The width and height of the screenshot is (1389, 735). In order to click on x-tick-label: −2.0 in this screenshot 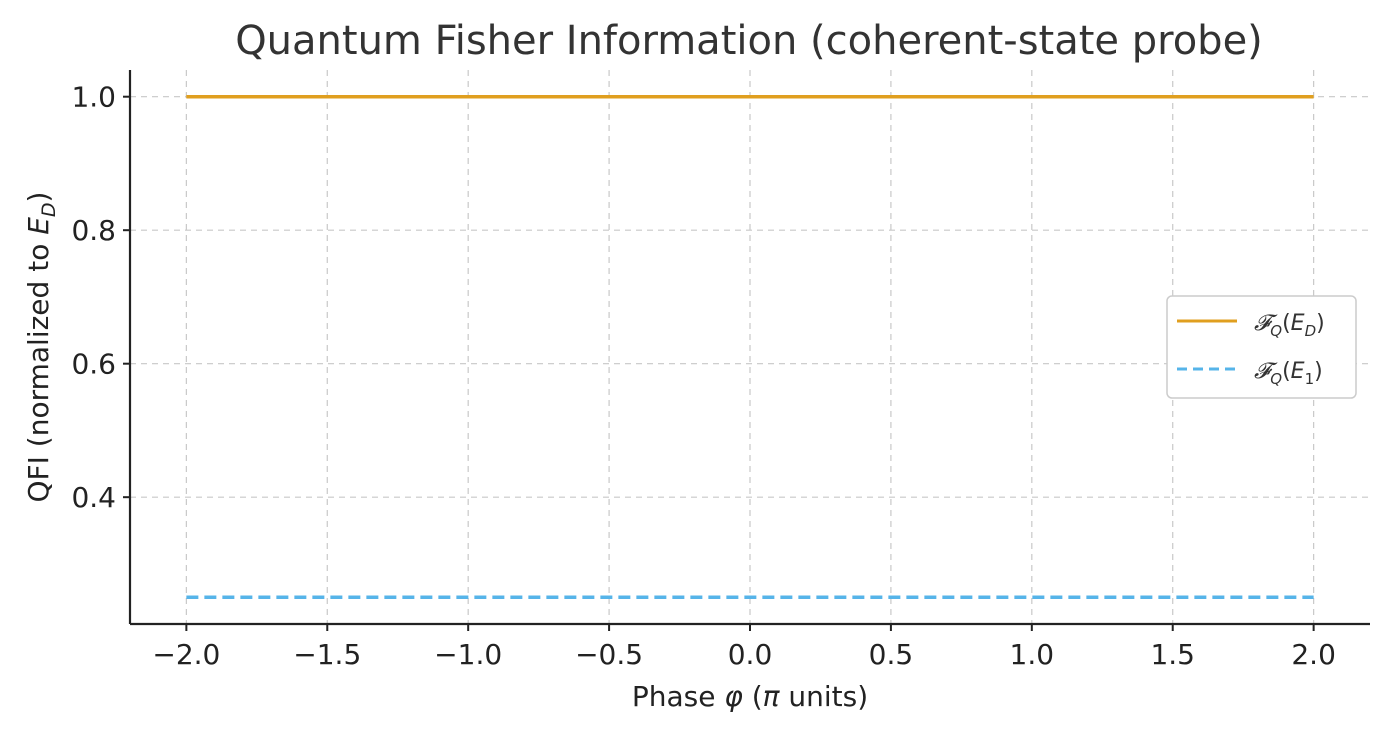, I will do `click(186, 654)`.